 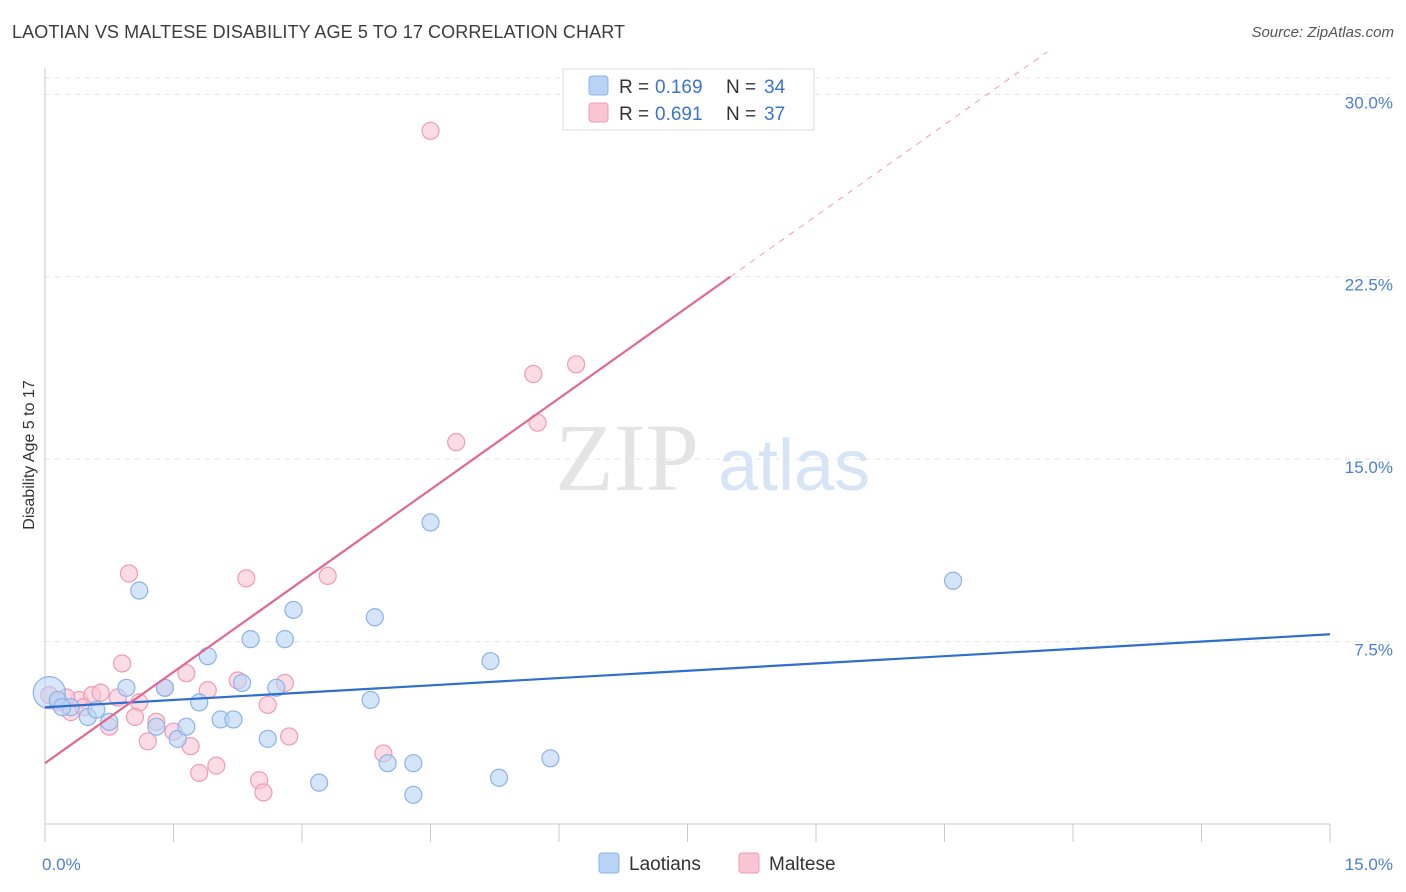 What do you see at coordinates (1369, 376) in the screenshot?
I see `y-tick-labels: 7.5% 15.0% 22.5% 30.0%` at bounding box center [1369, 376].